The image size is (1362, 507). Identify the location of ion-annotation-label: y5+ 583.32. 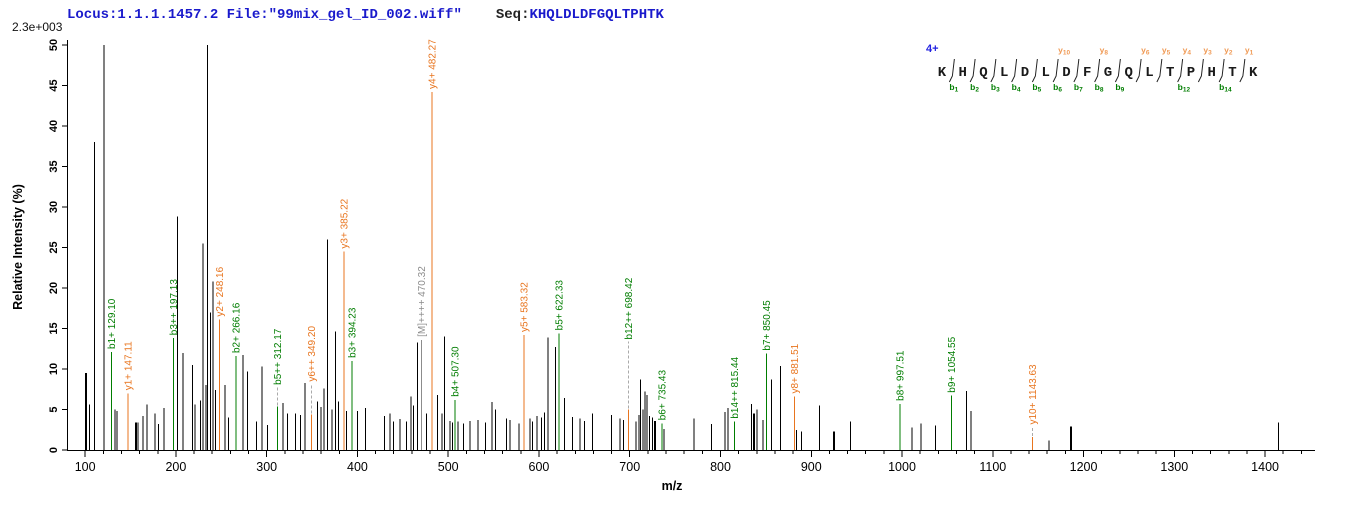
(524, 307).